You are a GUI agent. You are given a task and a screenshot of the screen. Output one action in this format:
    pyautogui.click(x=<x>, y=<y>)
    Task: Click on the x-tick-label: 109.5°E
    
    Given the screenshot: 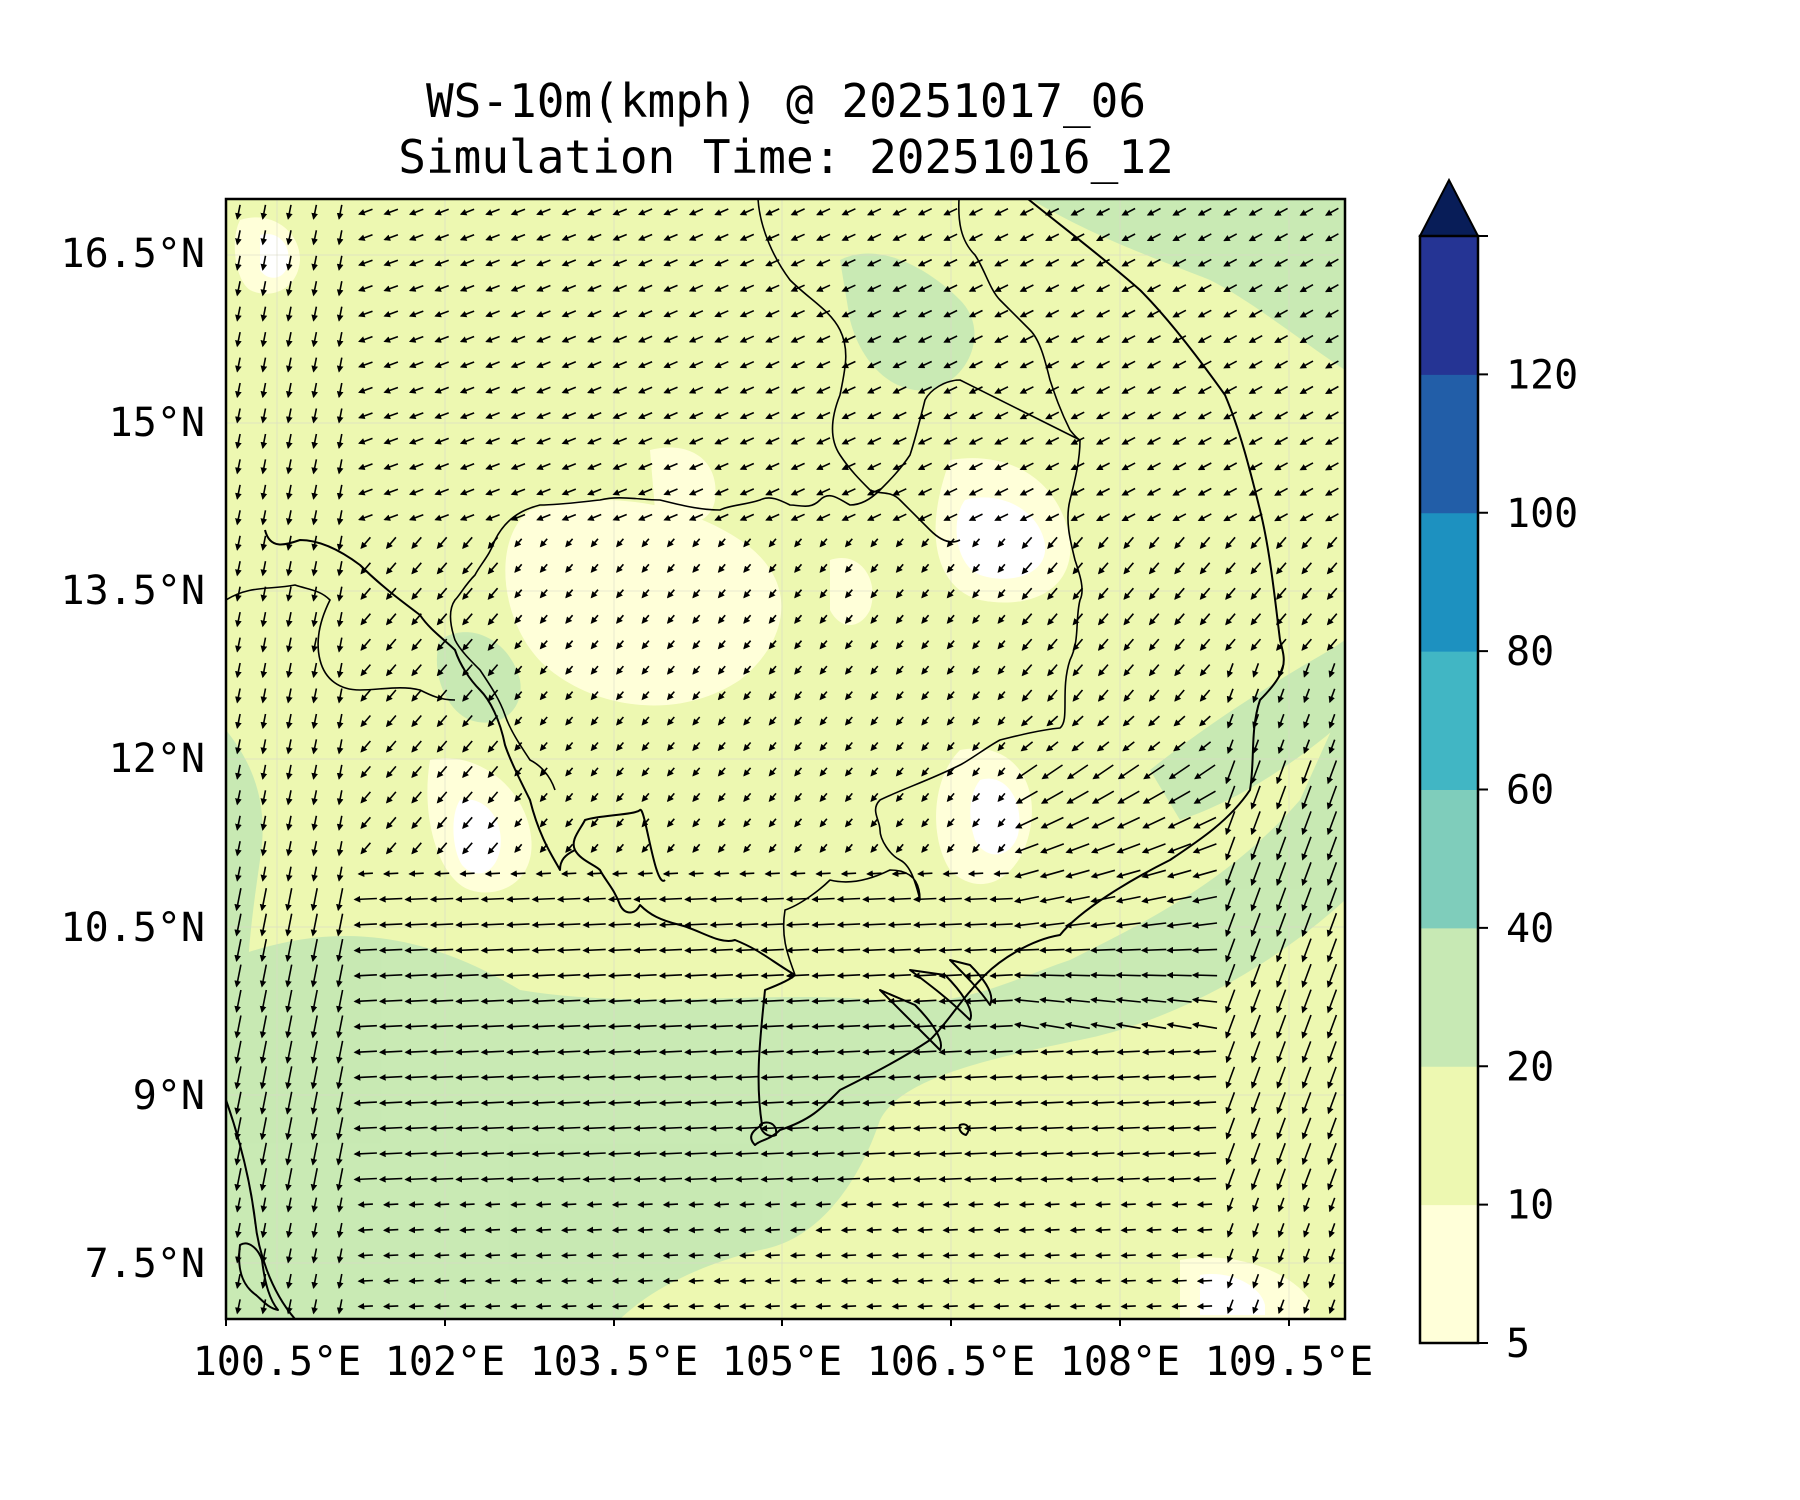 What is the action you would take?
    pyautogui.click(x=1289, y=1362)
    